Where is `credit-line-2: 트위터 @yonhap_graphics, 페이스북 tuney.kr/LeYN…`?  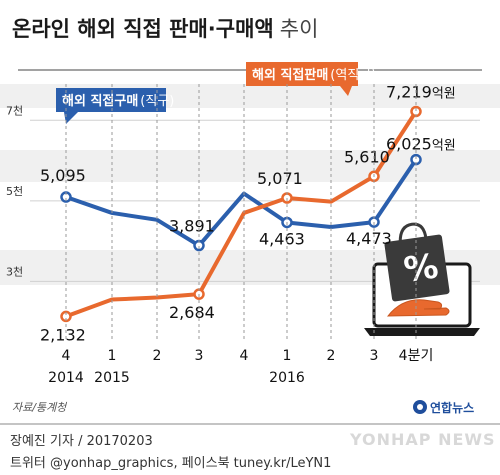
credit-line-2: 트위터 @yonhap_graphics, 페이스북 tuney.kr/LeYN… is located at coordinates (170, 463).